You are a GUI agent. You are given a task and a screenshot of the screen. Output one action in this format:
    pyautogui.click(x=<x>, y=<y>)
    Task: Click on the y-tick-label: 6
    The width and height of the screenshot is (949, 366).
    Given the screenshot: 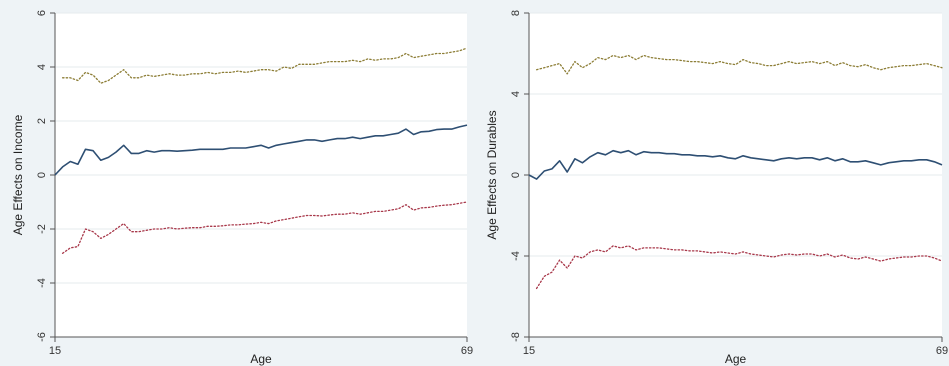 What is the action you would take?
    pyautogui.click(x=42, y=13)
    